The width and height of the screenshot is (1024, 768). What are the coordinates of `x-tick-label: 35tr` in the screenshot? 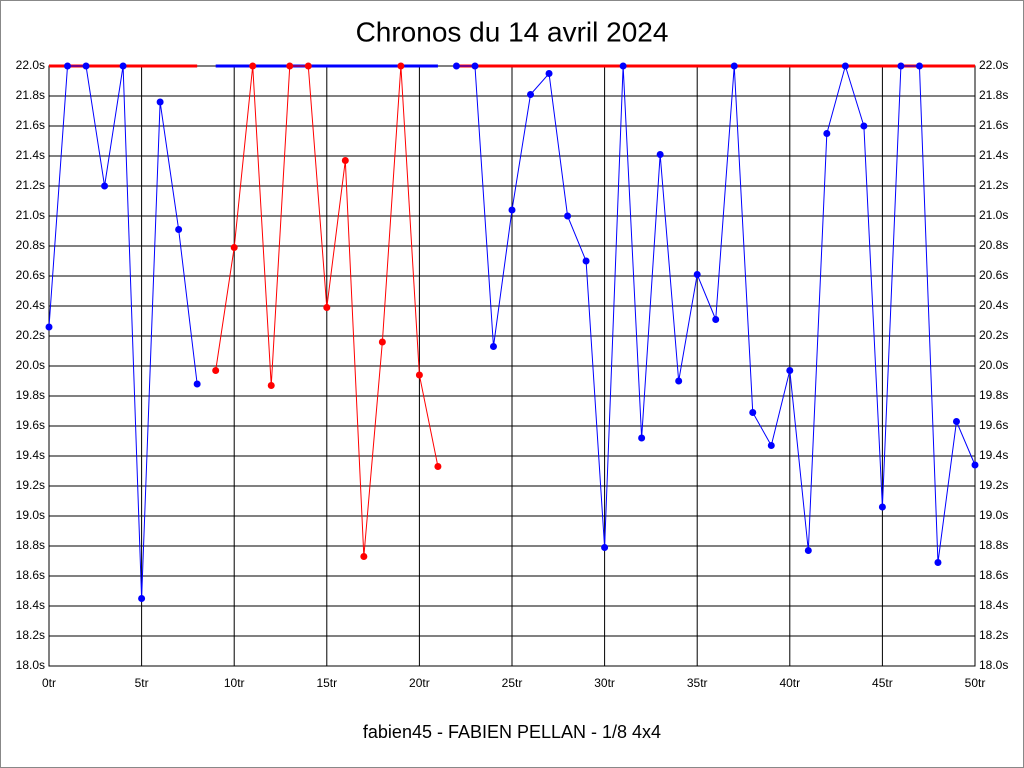 It's located at (697, 683).